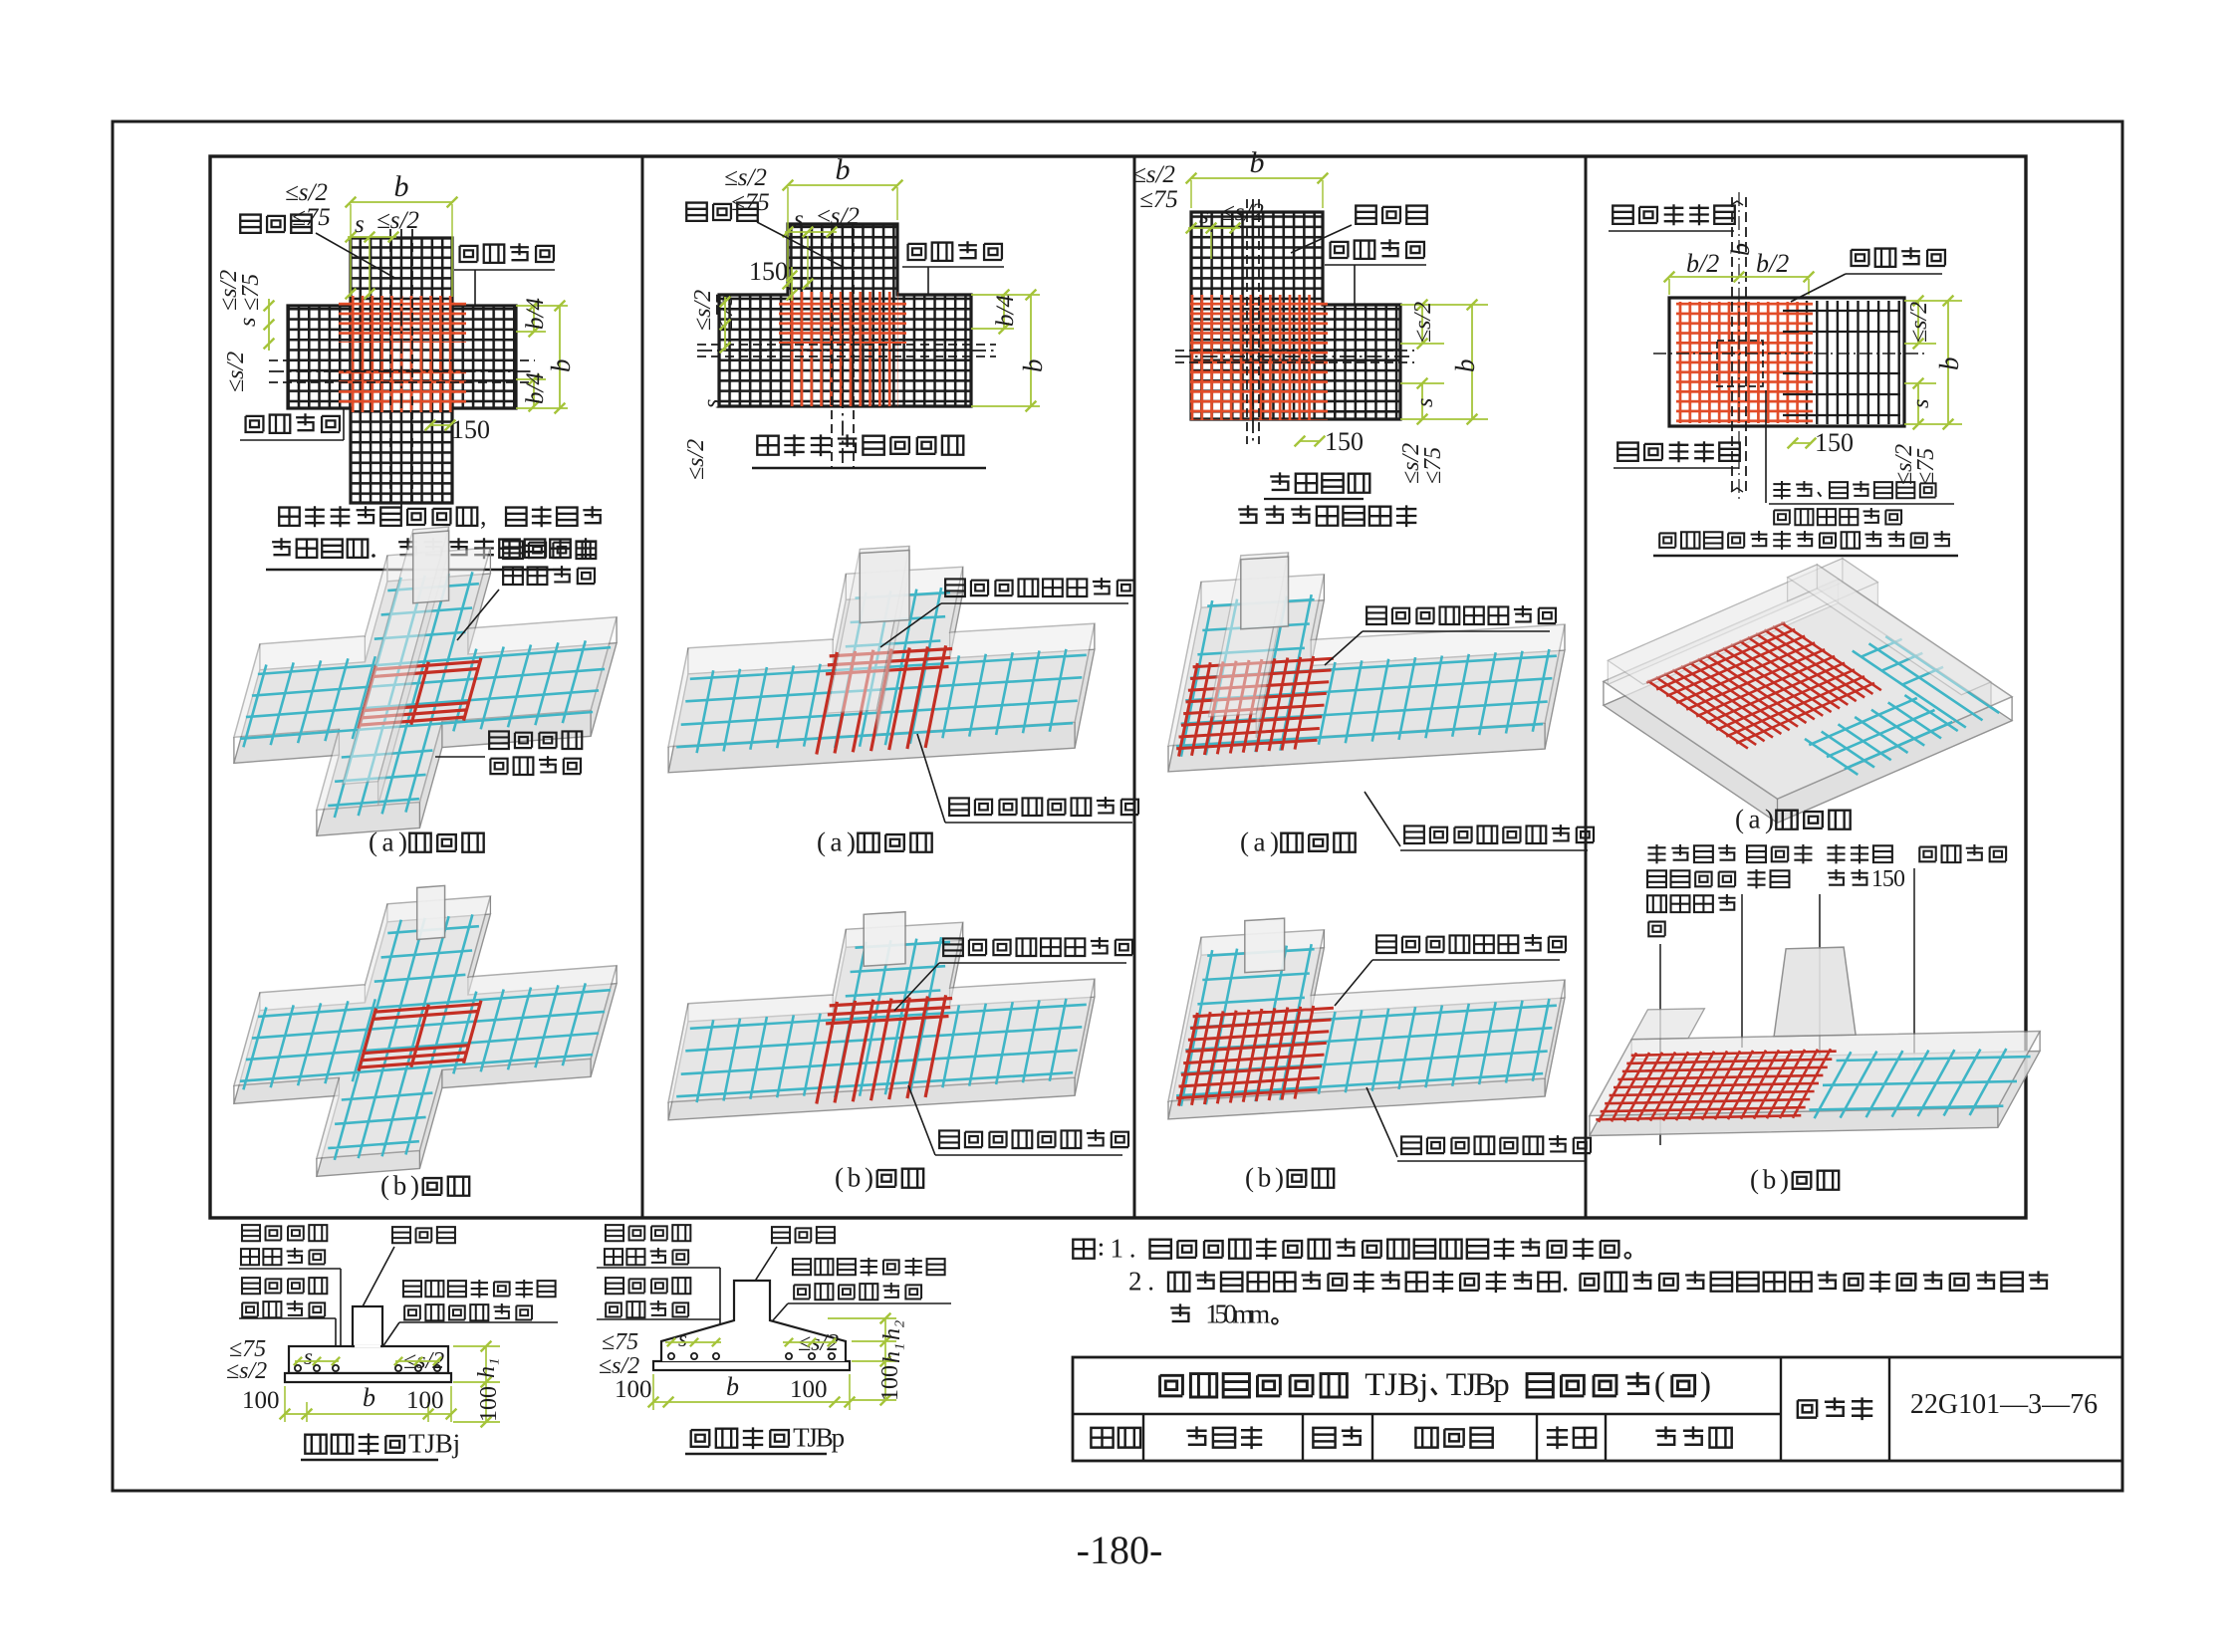 The height and width of the screenshot is (1652, 2236). Describe the element at coordinates (2004, 1404) in the screenshot. I see `svg-text: 22G101—3—76` at that location.